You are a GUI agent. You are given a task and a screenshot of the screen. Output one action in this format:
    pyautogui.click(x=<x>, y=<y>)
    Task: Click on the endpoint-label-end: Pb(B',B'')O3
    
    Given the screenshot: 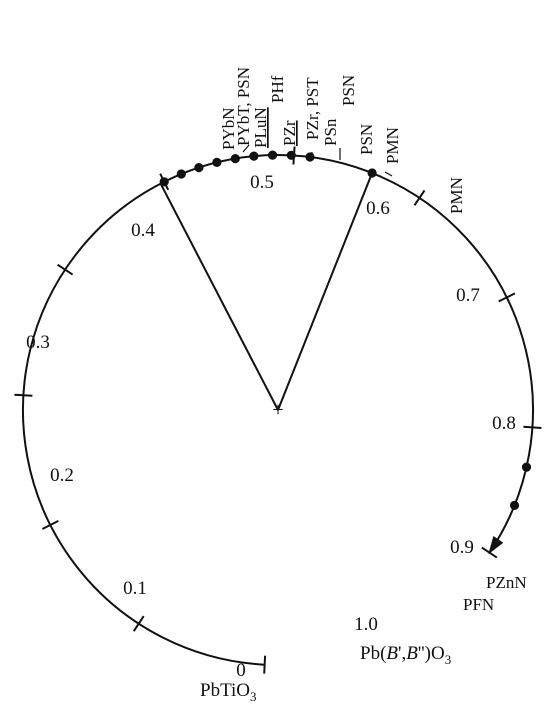 What is the action you would take?
    pyautogui.click(x=405, y=655)
    